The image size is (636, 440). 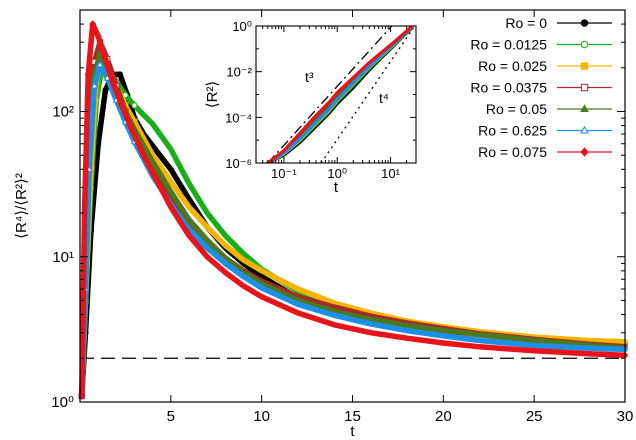 What do you see at coordinates (512, 131) in the screenshot?
I see `legend-label: Ro = 0.625` at bounding box center [512, 131].